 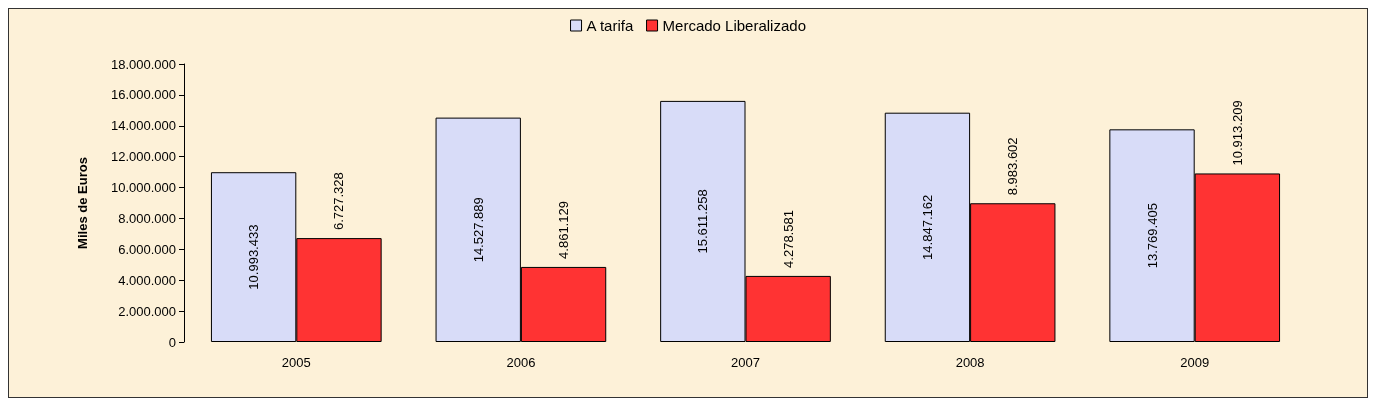 What do you see at coordinates (82, 203) in the screenshot?
I see `y-axis-title: Miles de Euros` at bounding box center [82, 203].